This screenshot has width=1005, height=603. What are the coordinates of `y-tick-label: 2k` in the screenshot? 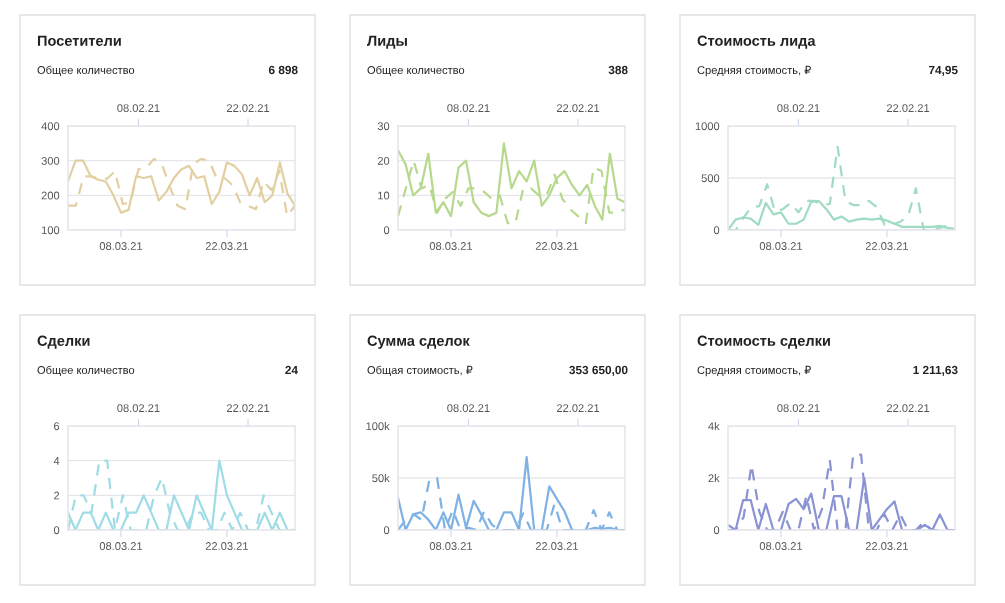 It's located at (714, 478).